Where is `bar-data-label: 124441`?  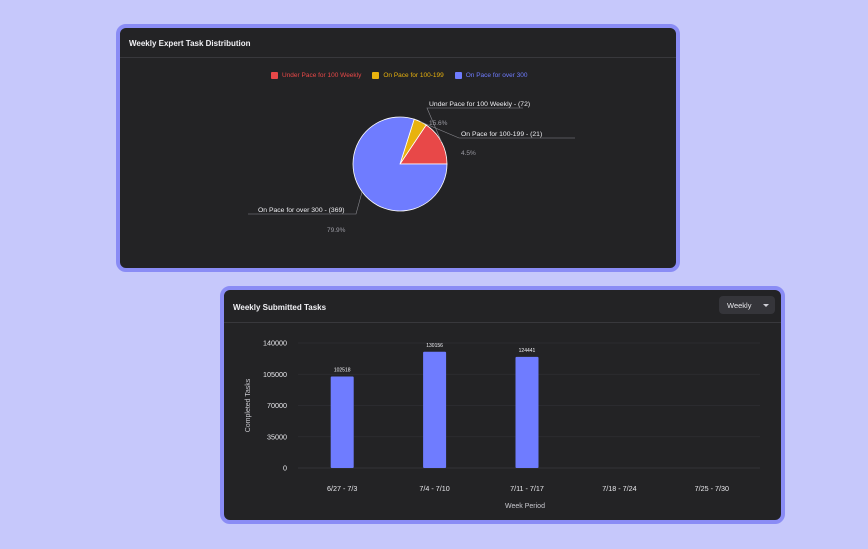
bar-data-label: 124441 is located at coordinates (527, 351).